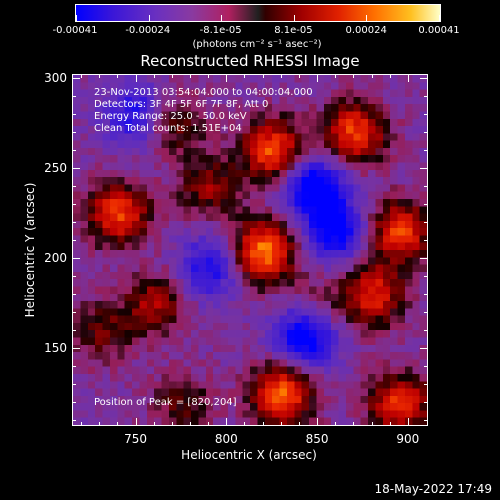 This screenshot has height=500, width=500. Describe the element at coordinates (203, 92) in the screenshot. I see `info-time-range: 23-Nov-2013 03:54:04.000 to 04:00:04.000` at that location.